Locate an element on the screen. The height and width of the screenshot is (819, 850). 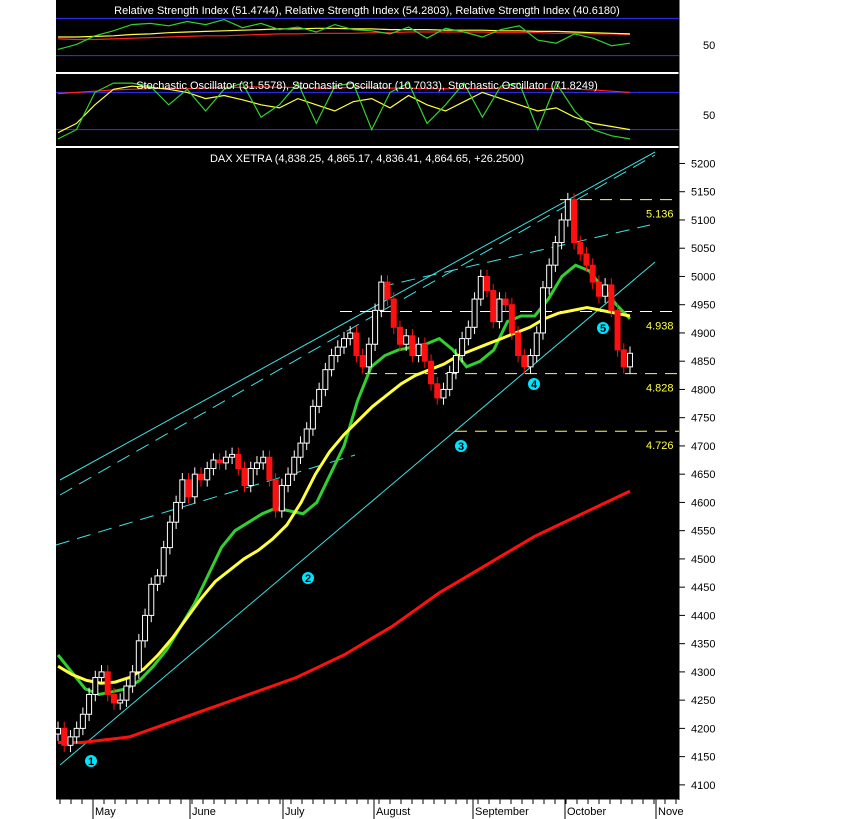
price-tick-4250: 4250 is located at coordinates (703, 701).